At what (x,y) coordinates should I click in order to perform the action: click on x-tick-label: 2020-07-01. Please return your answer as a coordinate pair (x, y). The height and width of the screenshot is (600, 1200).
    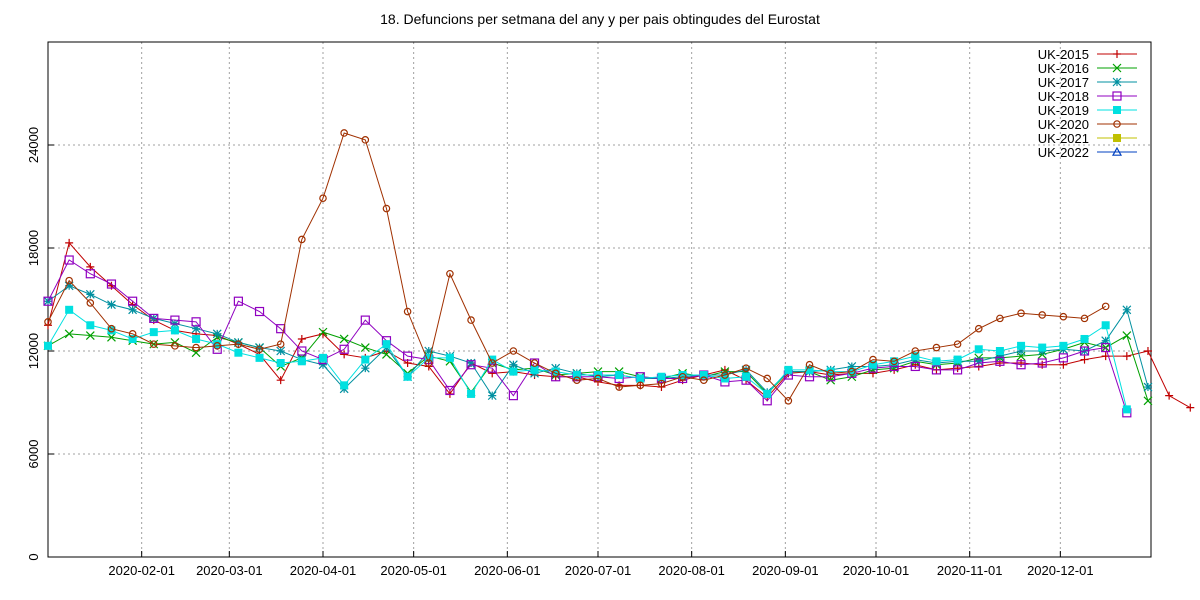
    Looking at the image, I should click on (598, 570).